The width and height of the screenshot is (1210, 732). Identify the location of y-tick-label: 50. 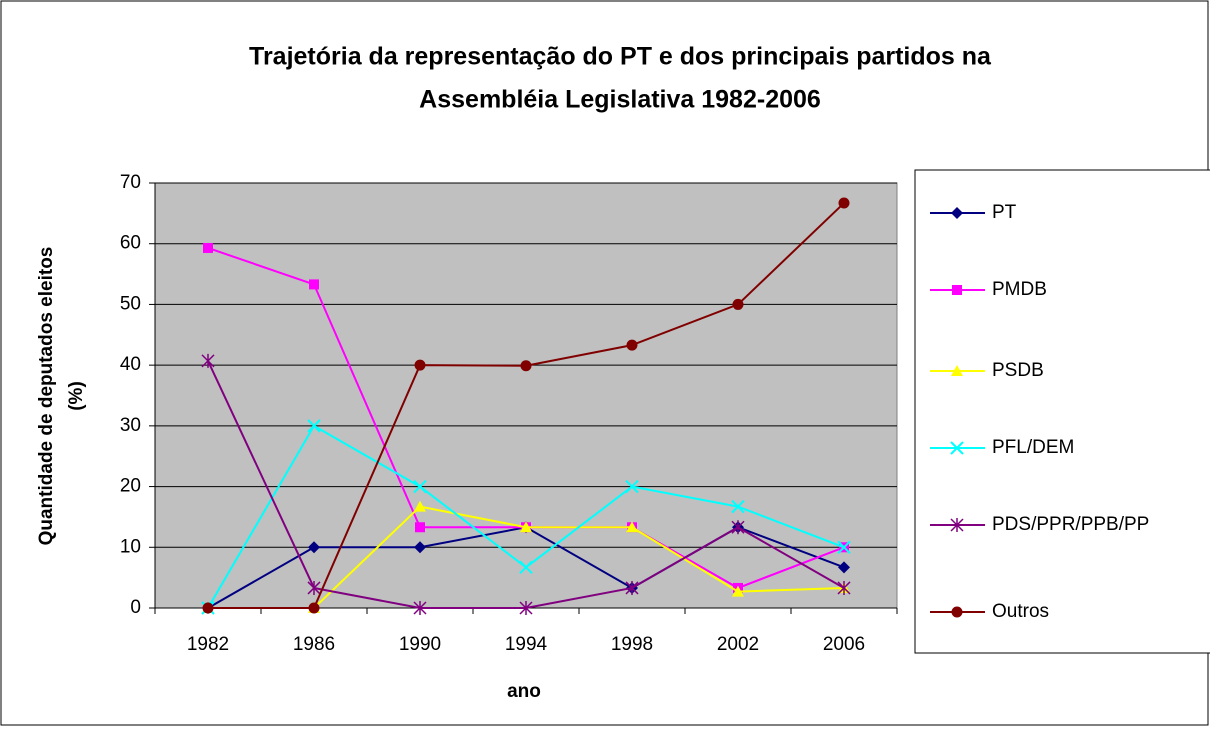
(130, 303).